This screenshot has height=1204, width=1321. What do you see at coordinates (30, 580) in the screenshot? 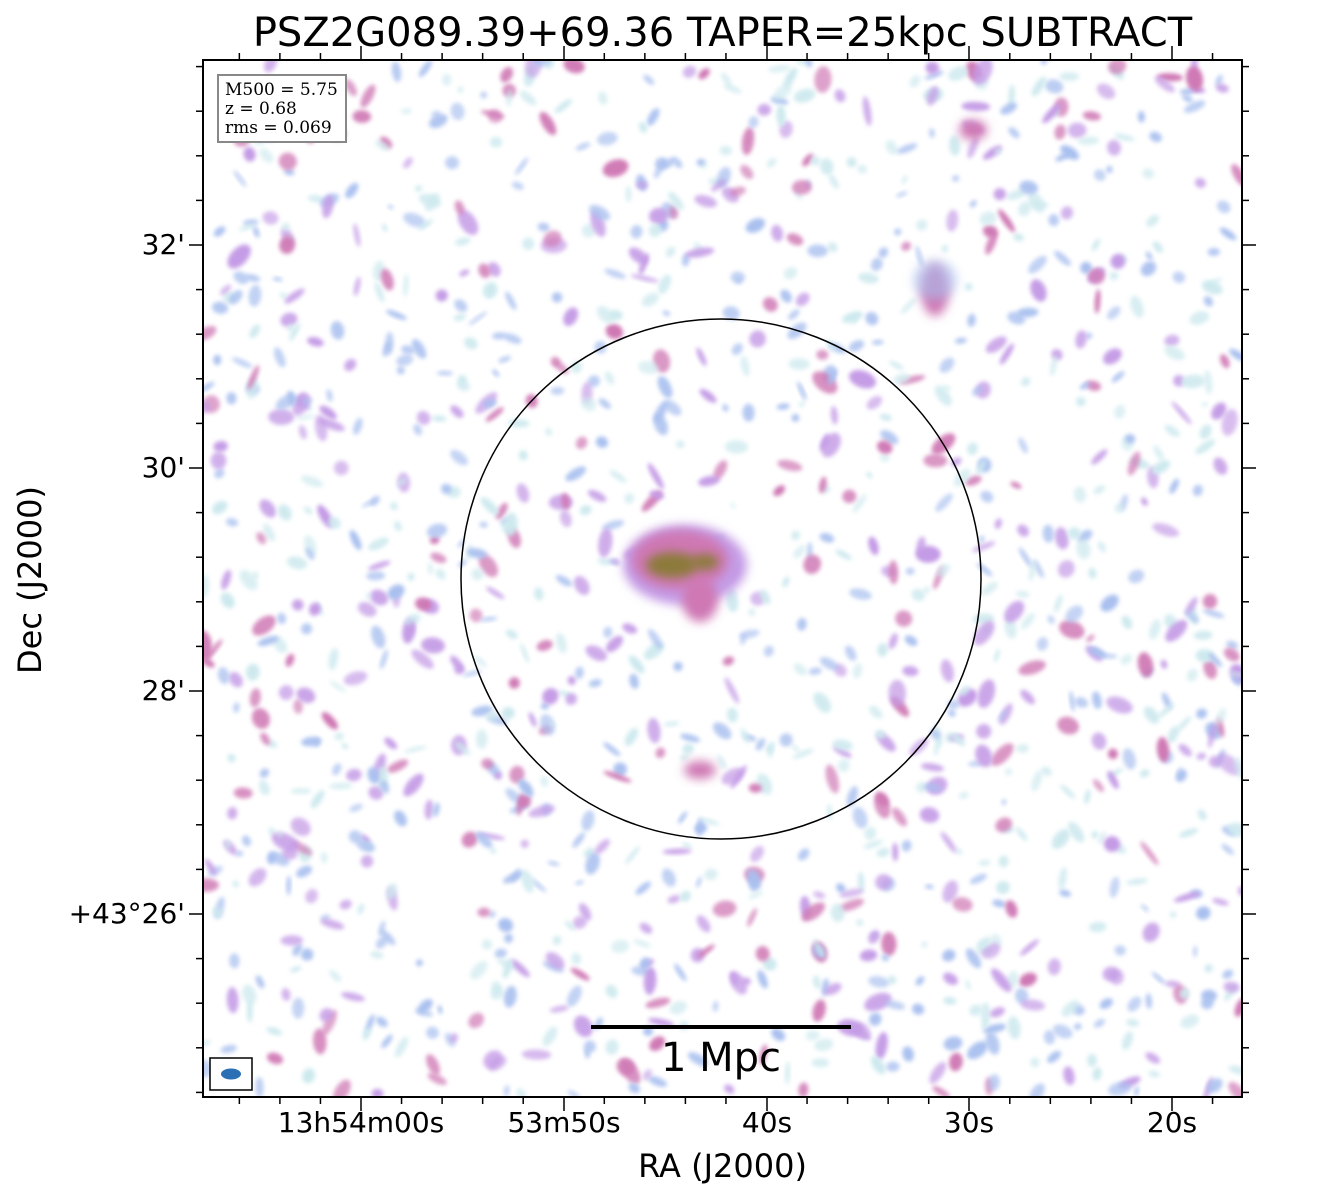
I see `y-axis-label: Dec (J2000)` at bounding box center [30, 580].